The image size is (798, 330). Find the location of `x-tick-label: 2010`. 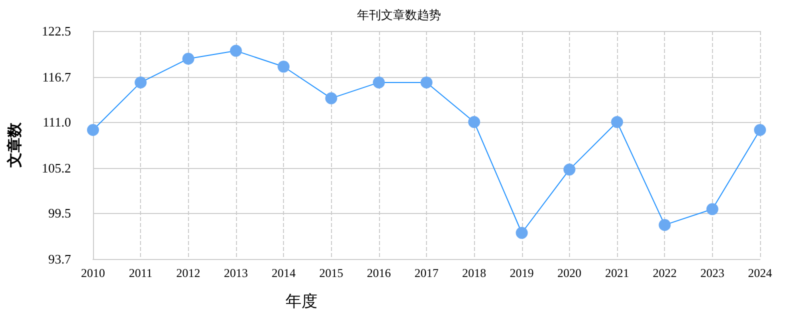

x-tick-label: 2010 is located at coordinates (93, 273).